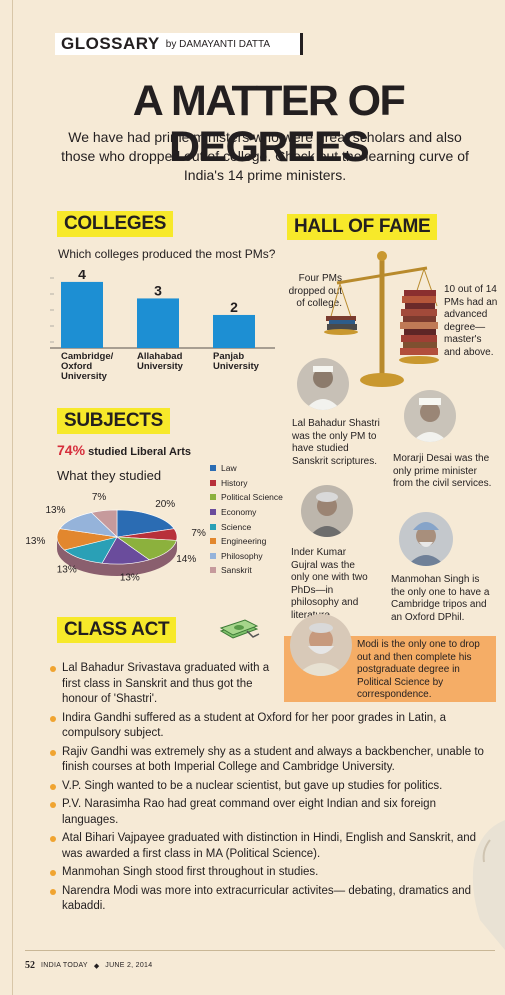 The height and width of the screenshot is (995, 505). Describe the element at coordinates (117, 630) in the screenshot. I see `class-act-heading: CLASS ACT` at that location.